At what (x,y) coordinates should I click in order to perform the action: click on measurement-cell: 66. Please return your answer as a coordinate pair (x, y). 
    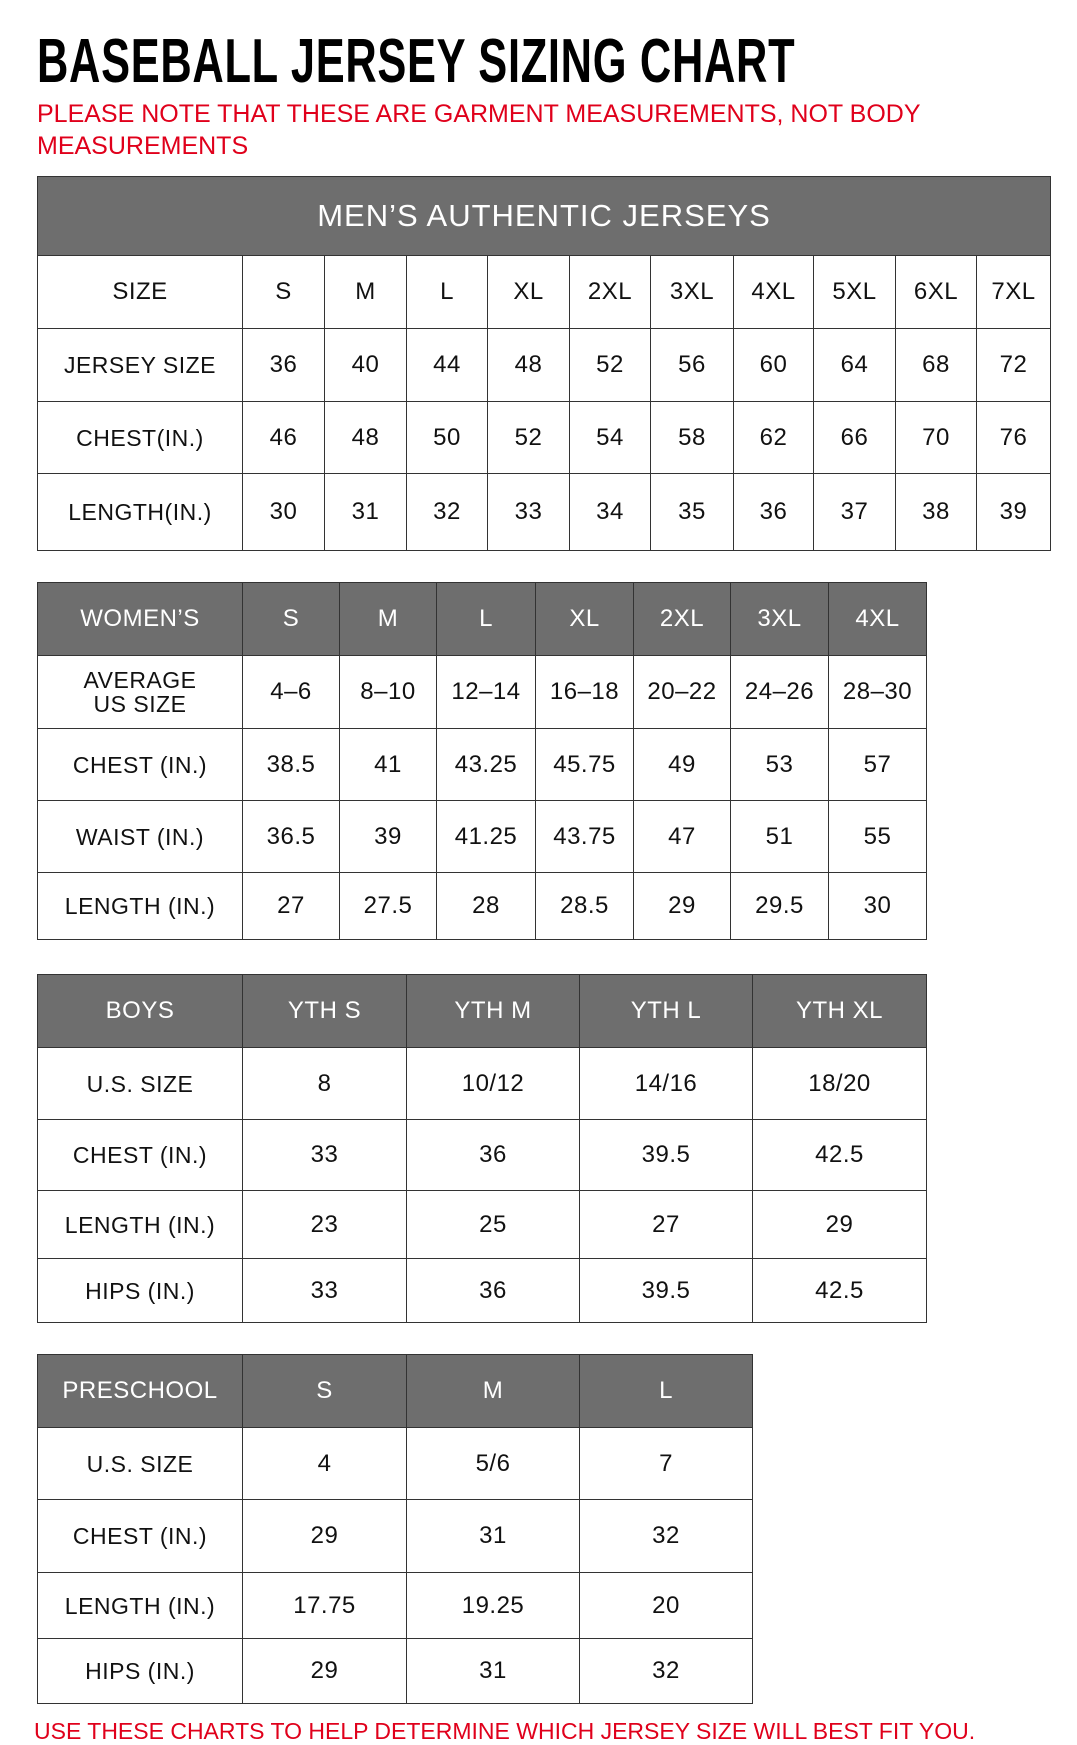
    Looking at the image, I should click on (854, 437).